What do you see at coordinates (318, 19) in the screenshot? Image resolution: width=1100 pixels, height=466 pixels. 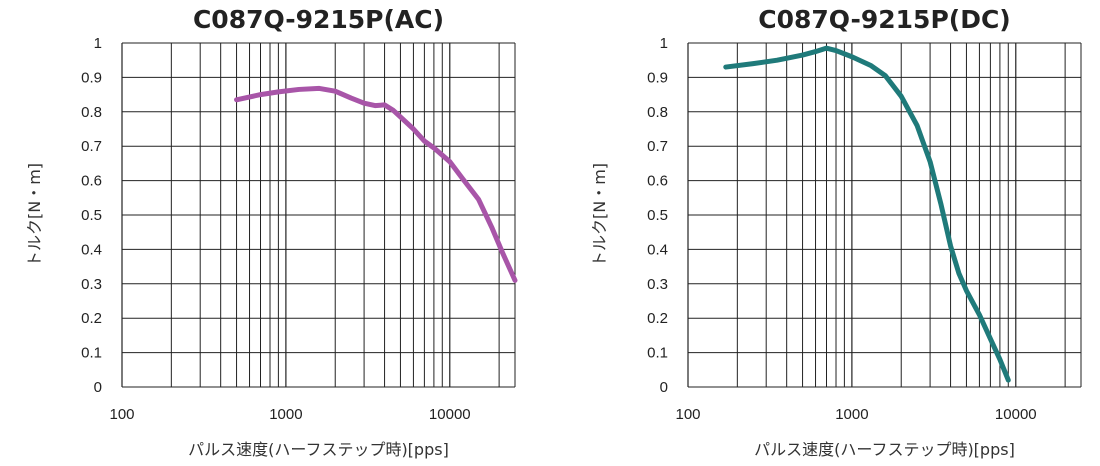 I see `chart-title: C087Q-9215P(AC)` at bounding box center [318, 19].